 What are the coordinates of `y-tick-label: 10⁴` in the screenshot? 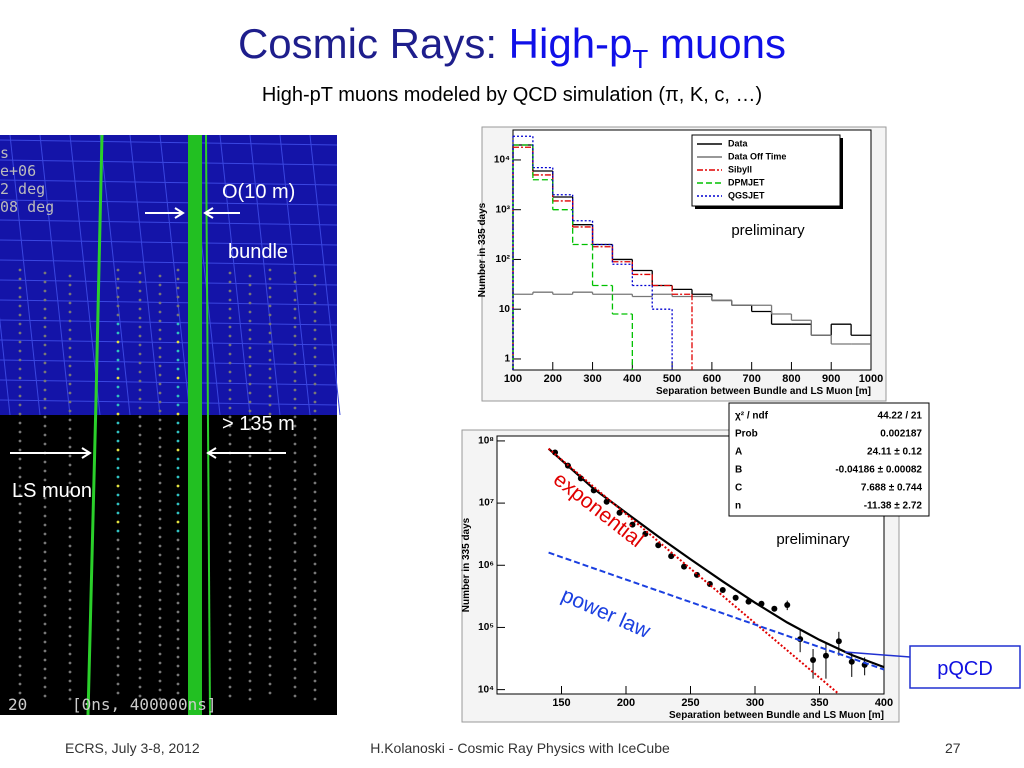 It's located at (502, 160).